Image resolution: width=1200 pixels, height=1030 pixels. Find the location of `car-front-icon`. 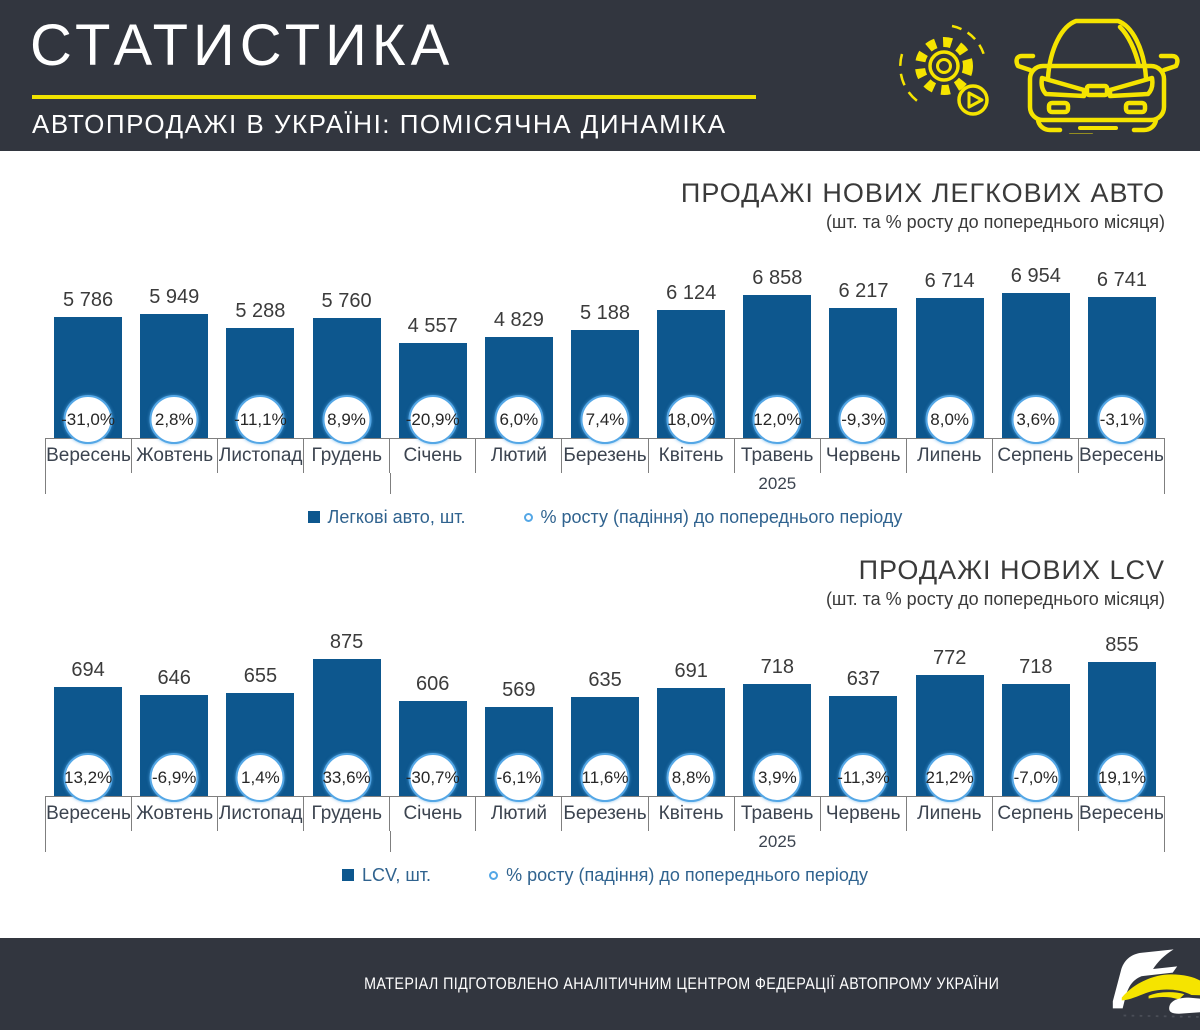

car-front-icon is located at coordinates (1097, 69).